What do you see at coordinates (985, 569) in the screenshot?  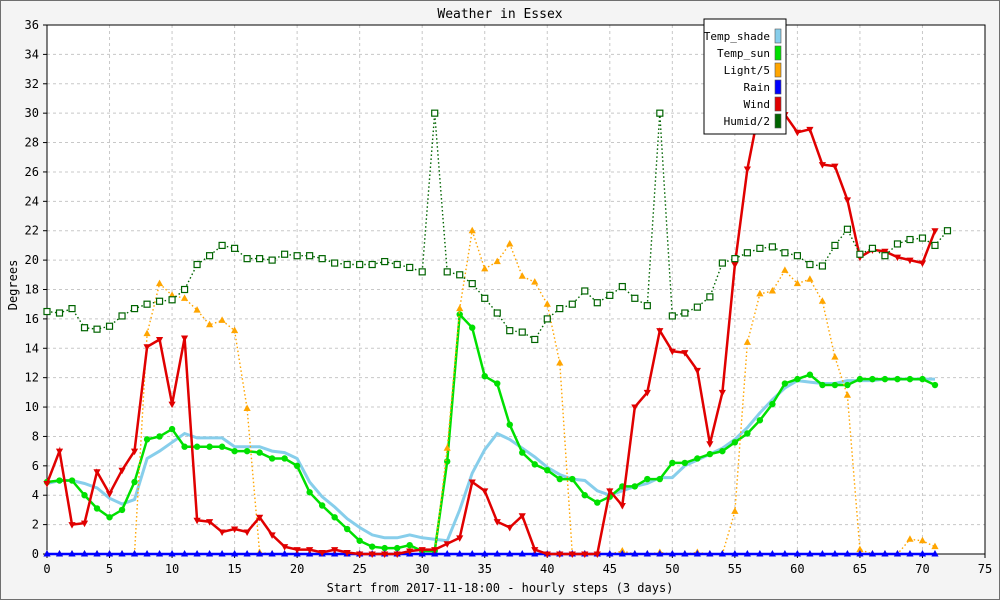 I see `x-tick-label: 75` at bounding box center [985, 569].